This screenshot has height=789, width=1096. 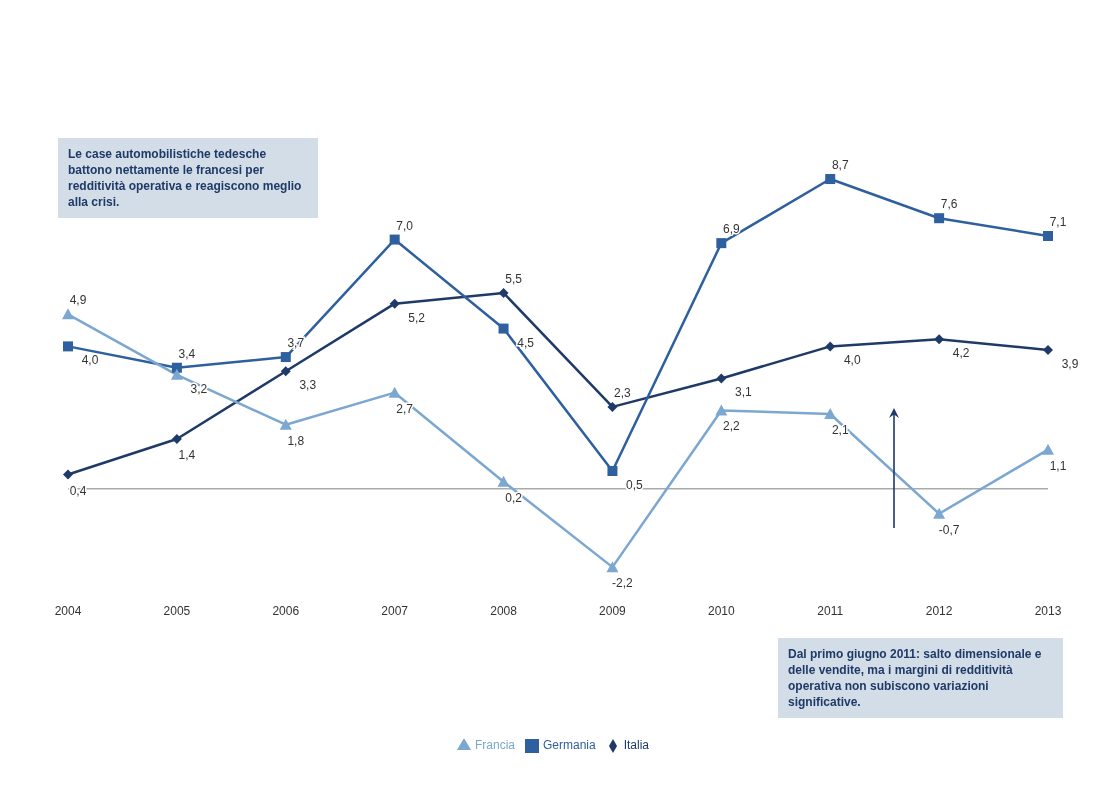 What do you see at coordinates (743, 392) in the screenshot?
I see `data-label: 3,1` at bounding box center [743, 392].